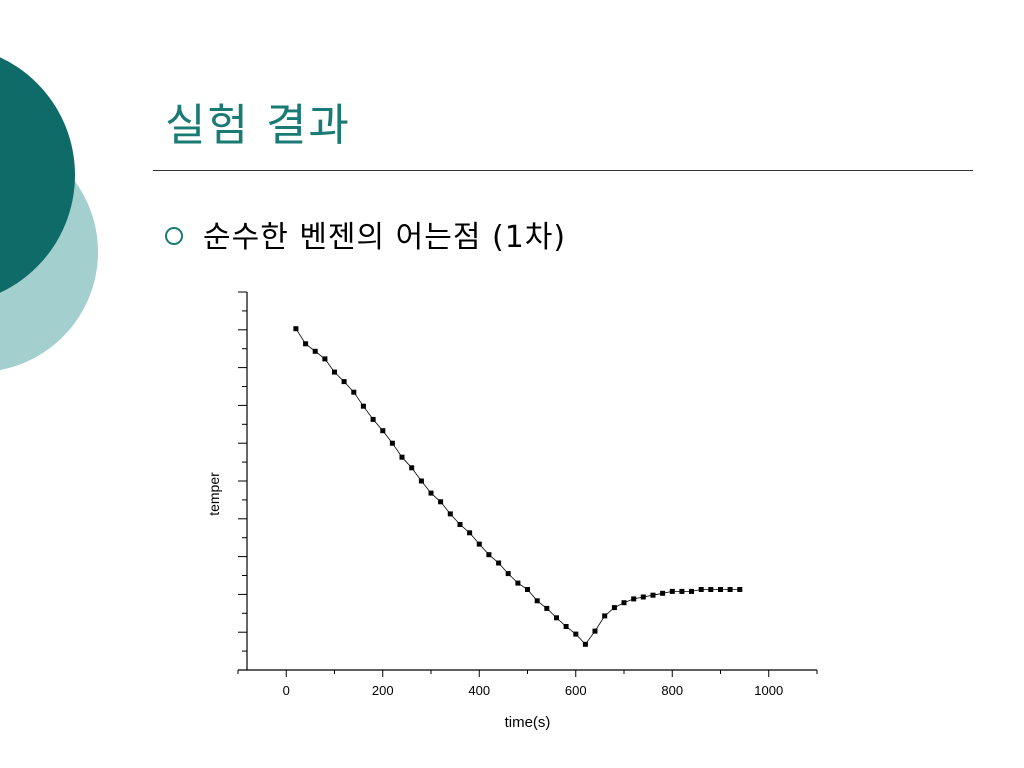  What do you see at coordinates (479, 690) in the screenshot?
I see `x-tick-label: 400` at bounding box center [479, 690].